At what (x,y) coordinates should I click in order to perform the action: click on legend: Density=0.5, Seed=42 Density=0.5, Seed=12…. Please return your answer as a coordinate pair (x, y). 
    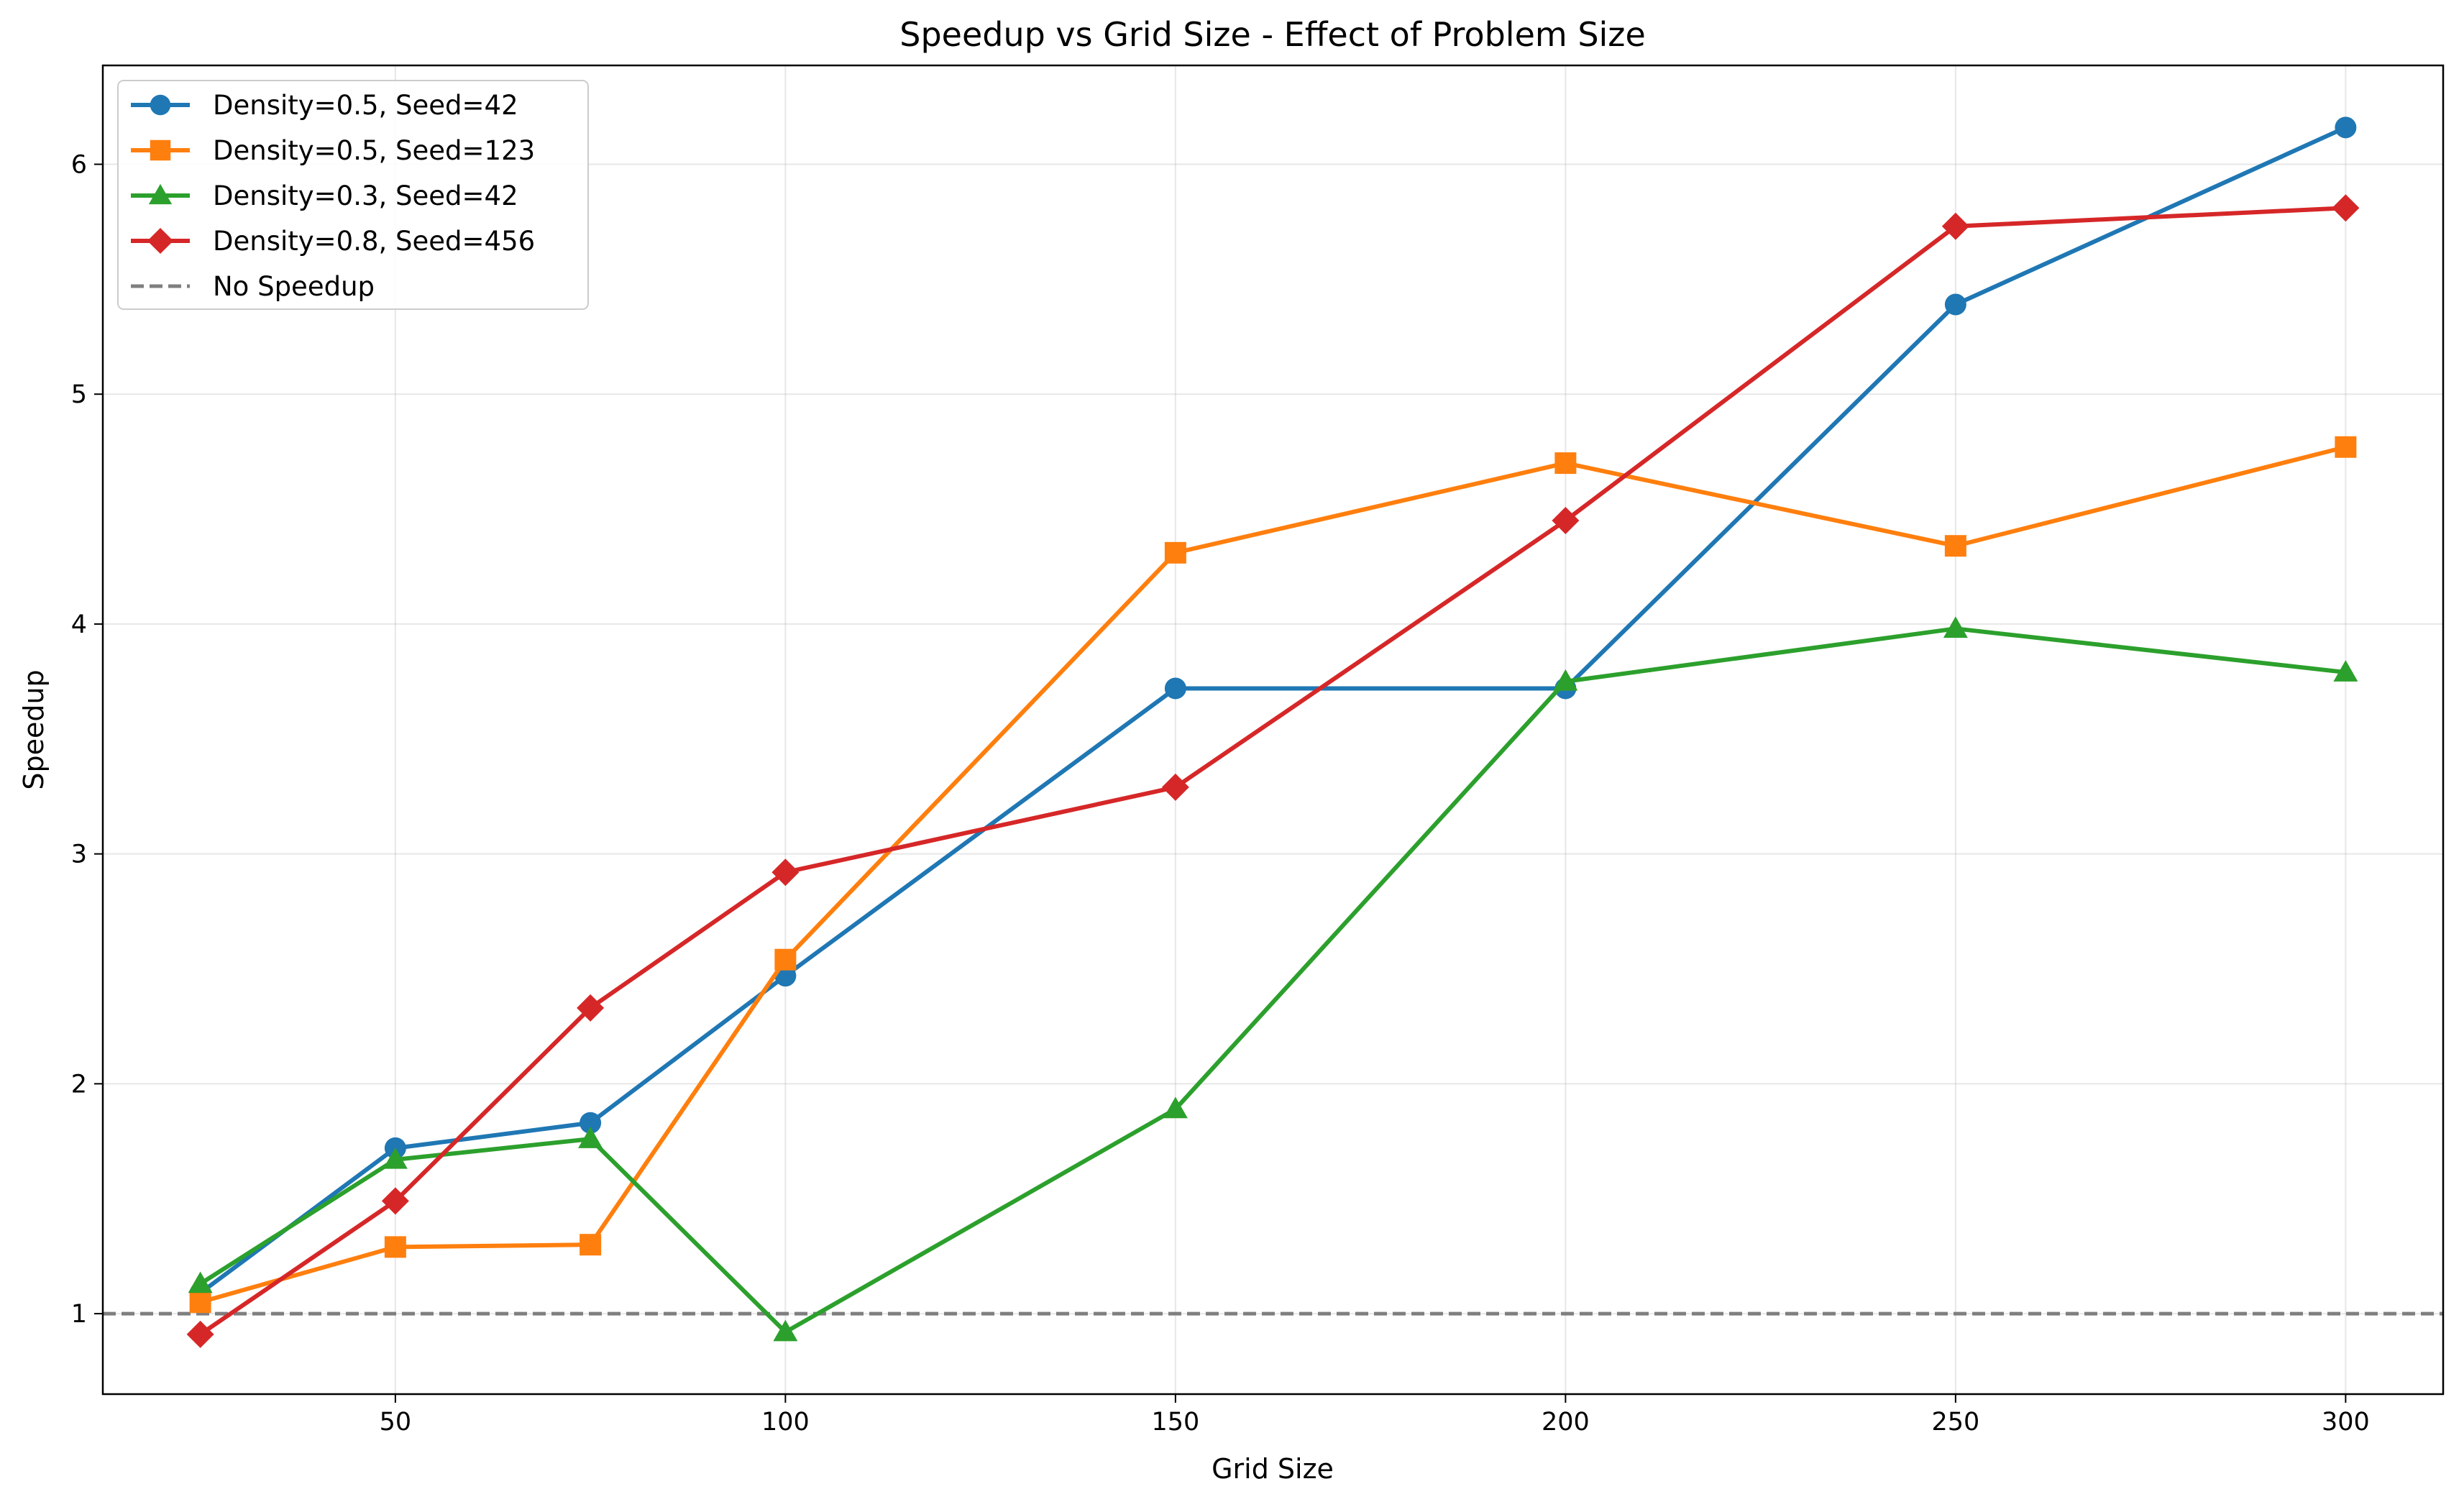
    Looking at the image, I should click on (353, 195).